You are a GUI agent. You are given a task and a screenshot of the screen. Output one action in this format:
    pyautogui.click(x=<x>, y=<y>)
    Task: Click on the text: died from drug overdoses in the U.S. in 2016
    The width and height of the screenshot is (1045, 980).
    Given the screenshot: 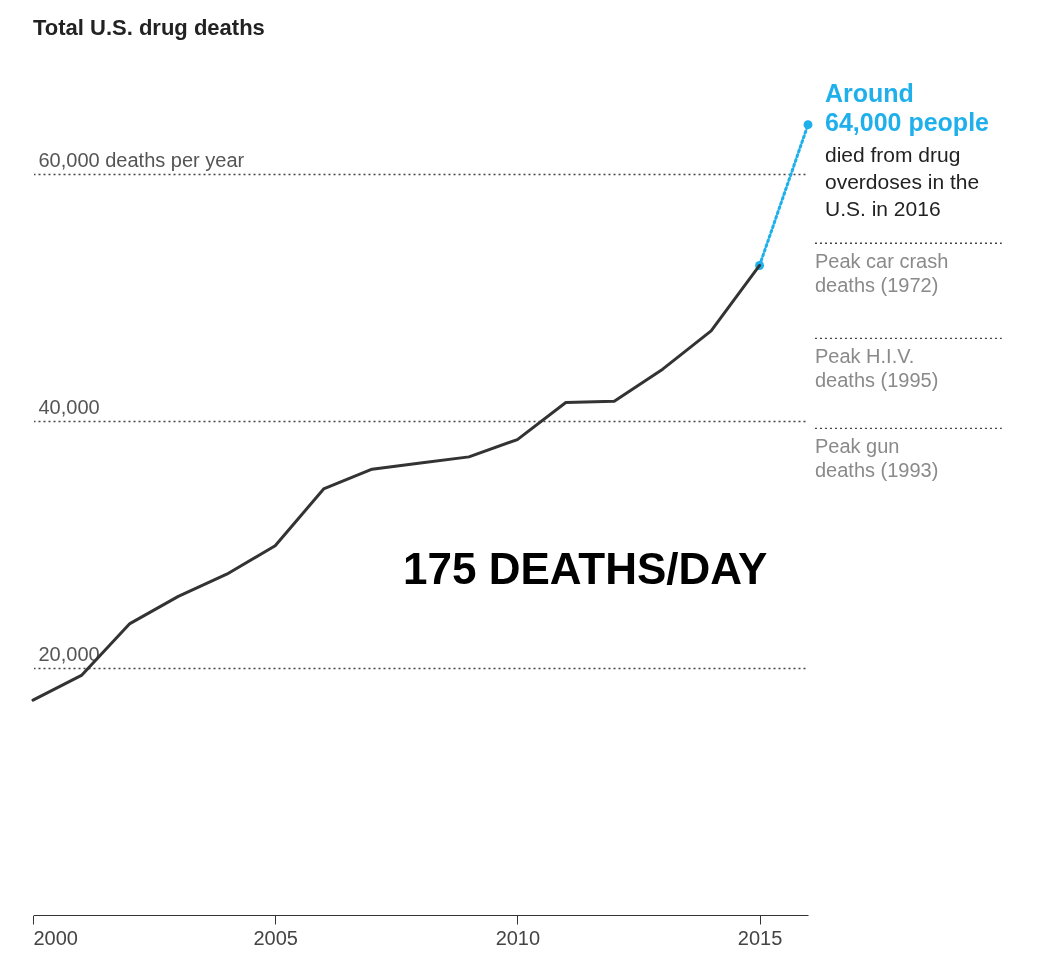 What is the action you would take?
    pyautogui.click(x=902, y=181)
    